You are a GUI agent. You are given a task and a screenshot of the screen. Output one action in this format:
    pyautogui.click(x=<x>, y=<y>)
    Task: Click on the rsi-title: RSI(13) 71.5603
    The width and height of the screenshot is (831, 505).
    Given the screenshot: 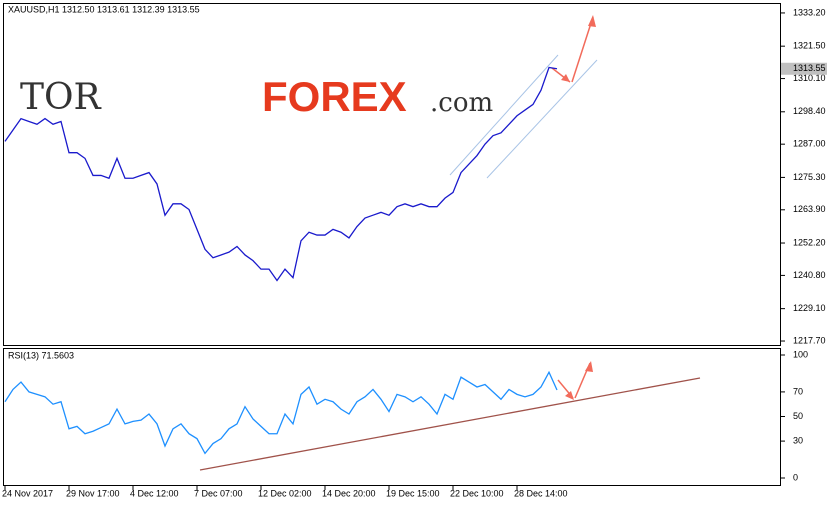 What is the action you would take?
    pyautogui.click(x=41, y=355)
    